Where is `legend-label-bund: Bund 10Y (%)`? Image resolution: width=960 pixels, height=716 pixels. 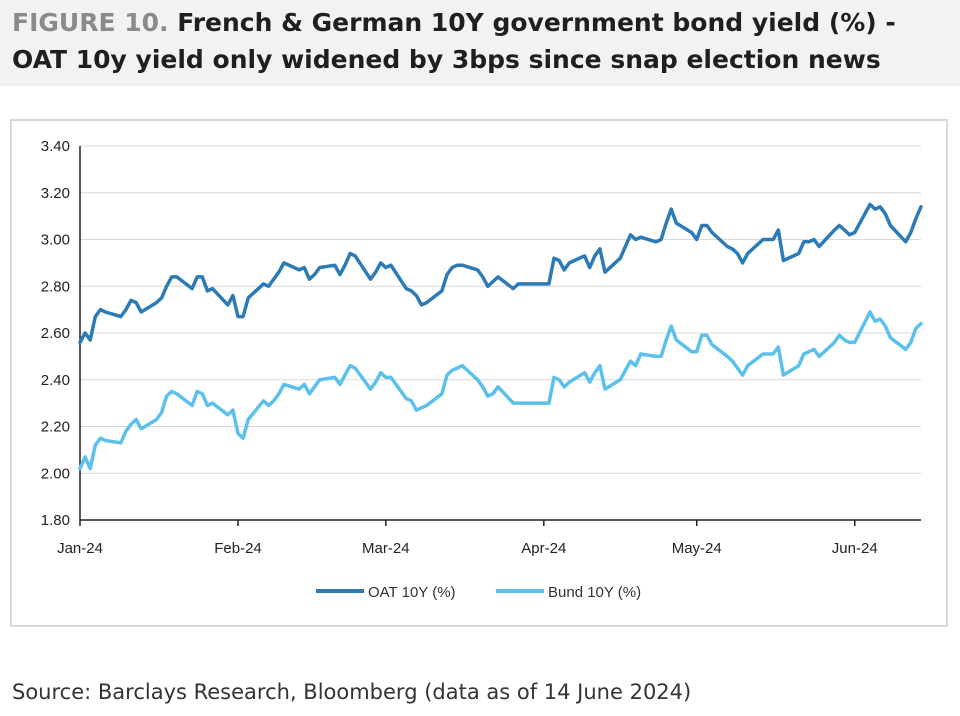
legend-label-bund: Bund 10Y (%) is located at coordinates (594, 592).